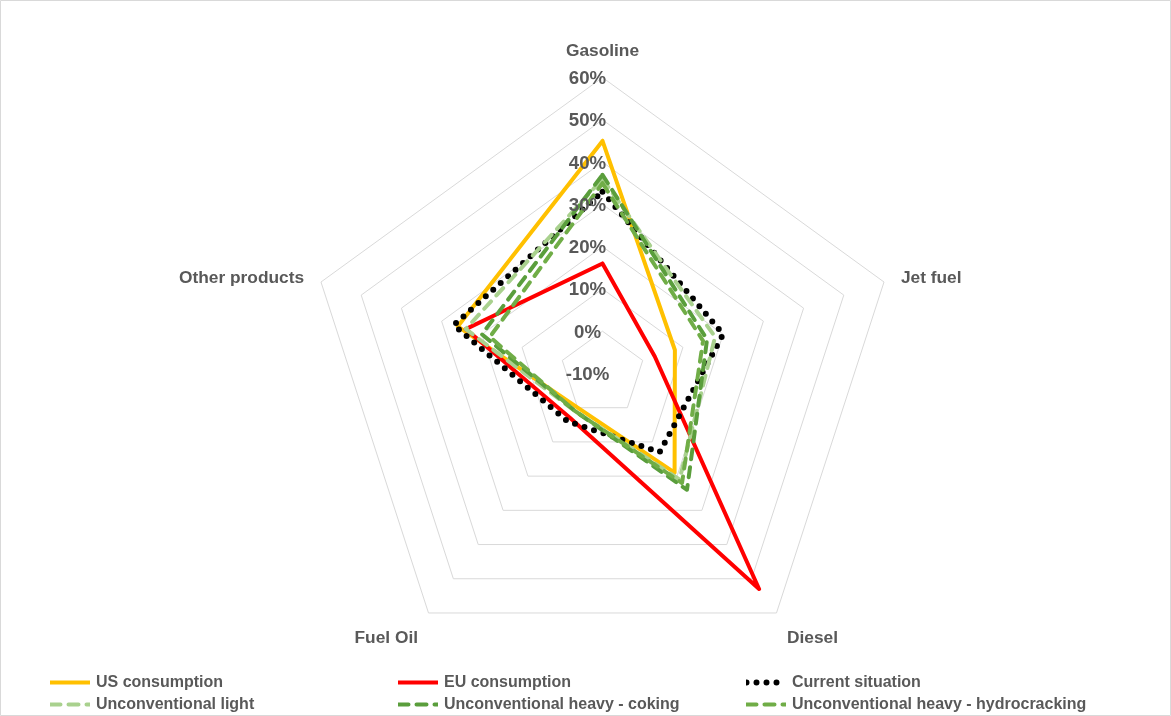  What do you see at coordinates (241, 276) in the screenshot?
I see `spoke-label: Other products` at bounding box center [241, 276].